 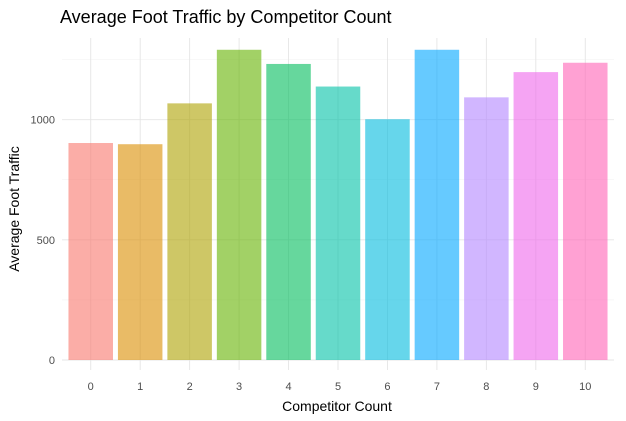 I want to click on x-tick-label: 9, so click(x=536, y=387).